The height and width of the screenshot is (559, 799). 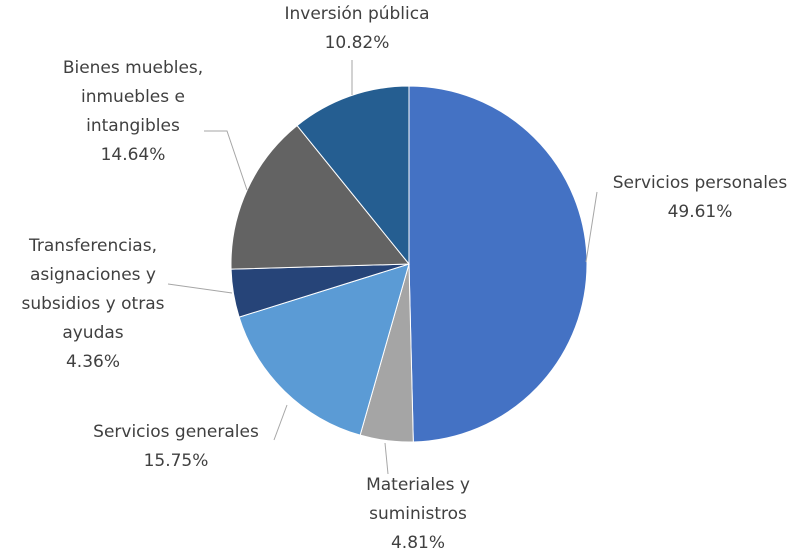 I want to click on label-line: Servicios personales, so click(x=700, y=183).